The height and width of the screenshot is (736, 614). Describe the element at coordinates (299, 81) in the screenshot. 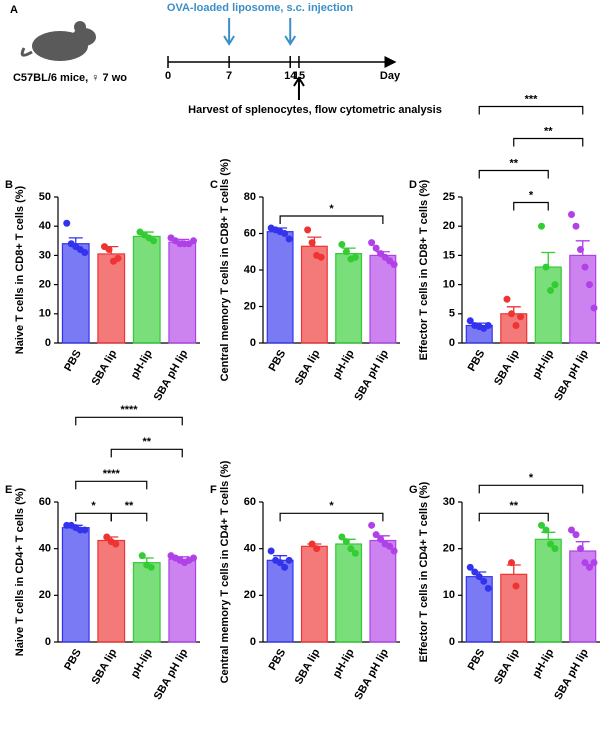

I see `harvest-arrowhead` at that location.